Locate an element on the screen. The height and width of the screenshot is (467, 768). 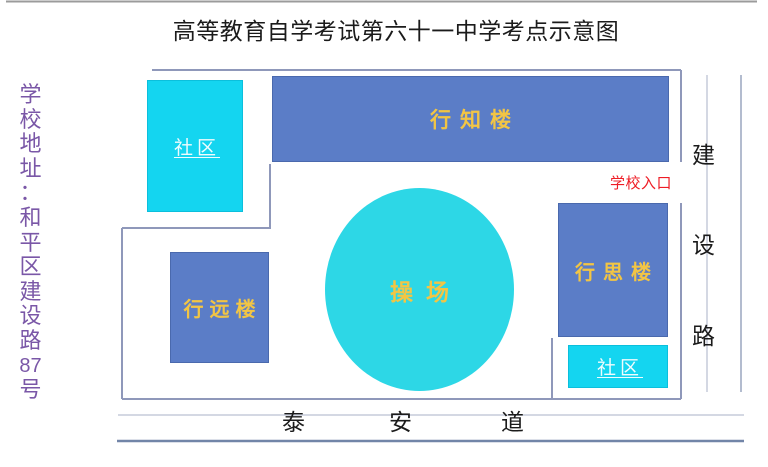
address-char: 建 is located at coordinates (30, 291).